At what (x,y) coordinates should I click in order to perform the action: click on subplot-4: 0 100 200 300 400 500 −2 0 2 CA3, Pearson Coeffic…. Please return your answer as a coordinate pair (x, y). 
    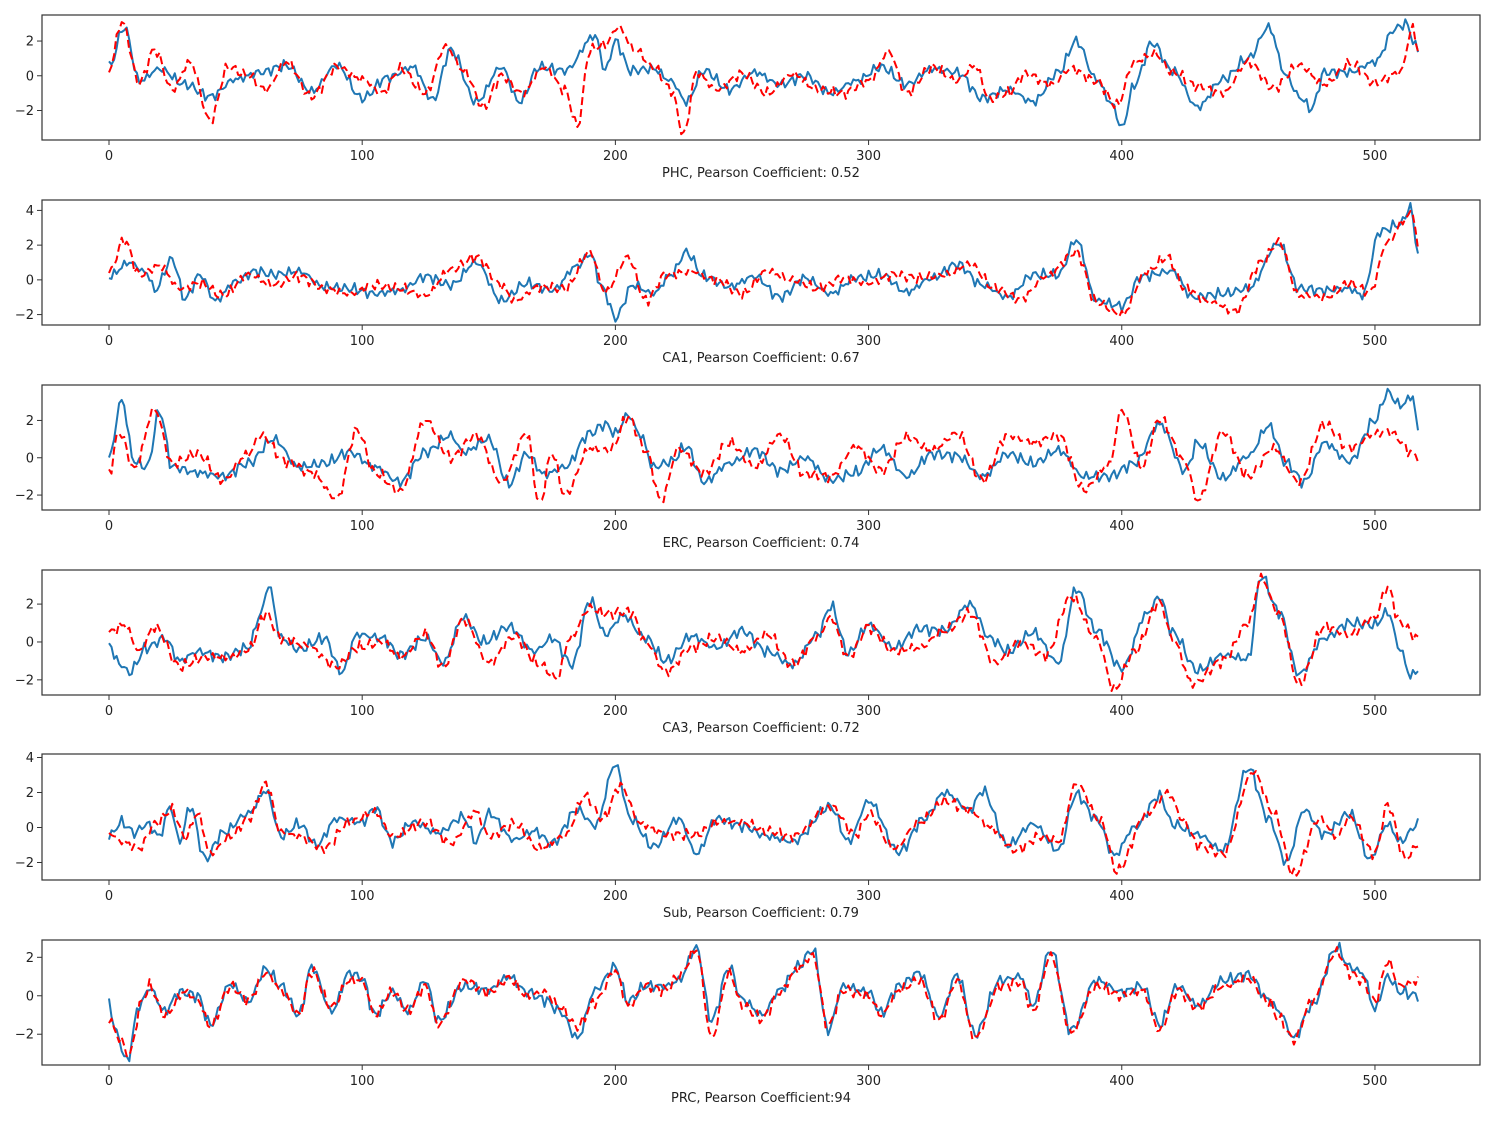
    Looking at the image, I should click on (748, 652).